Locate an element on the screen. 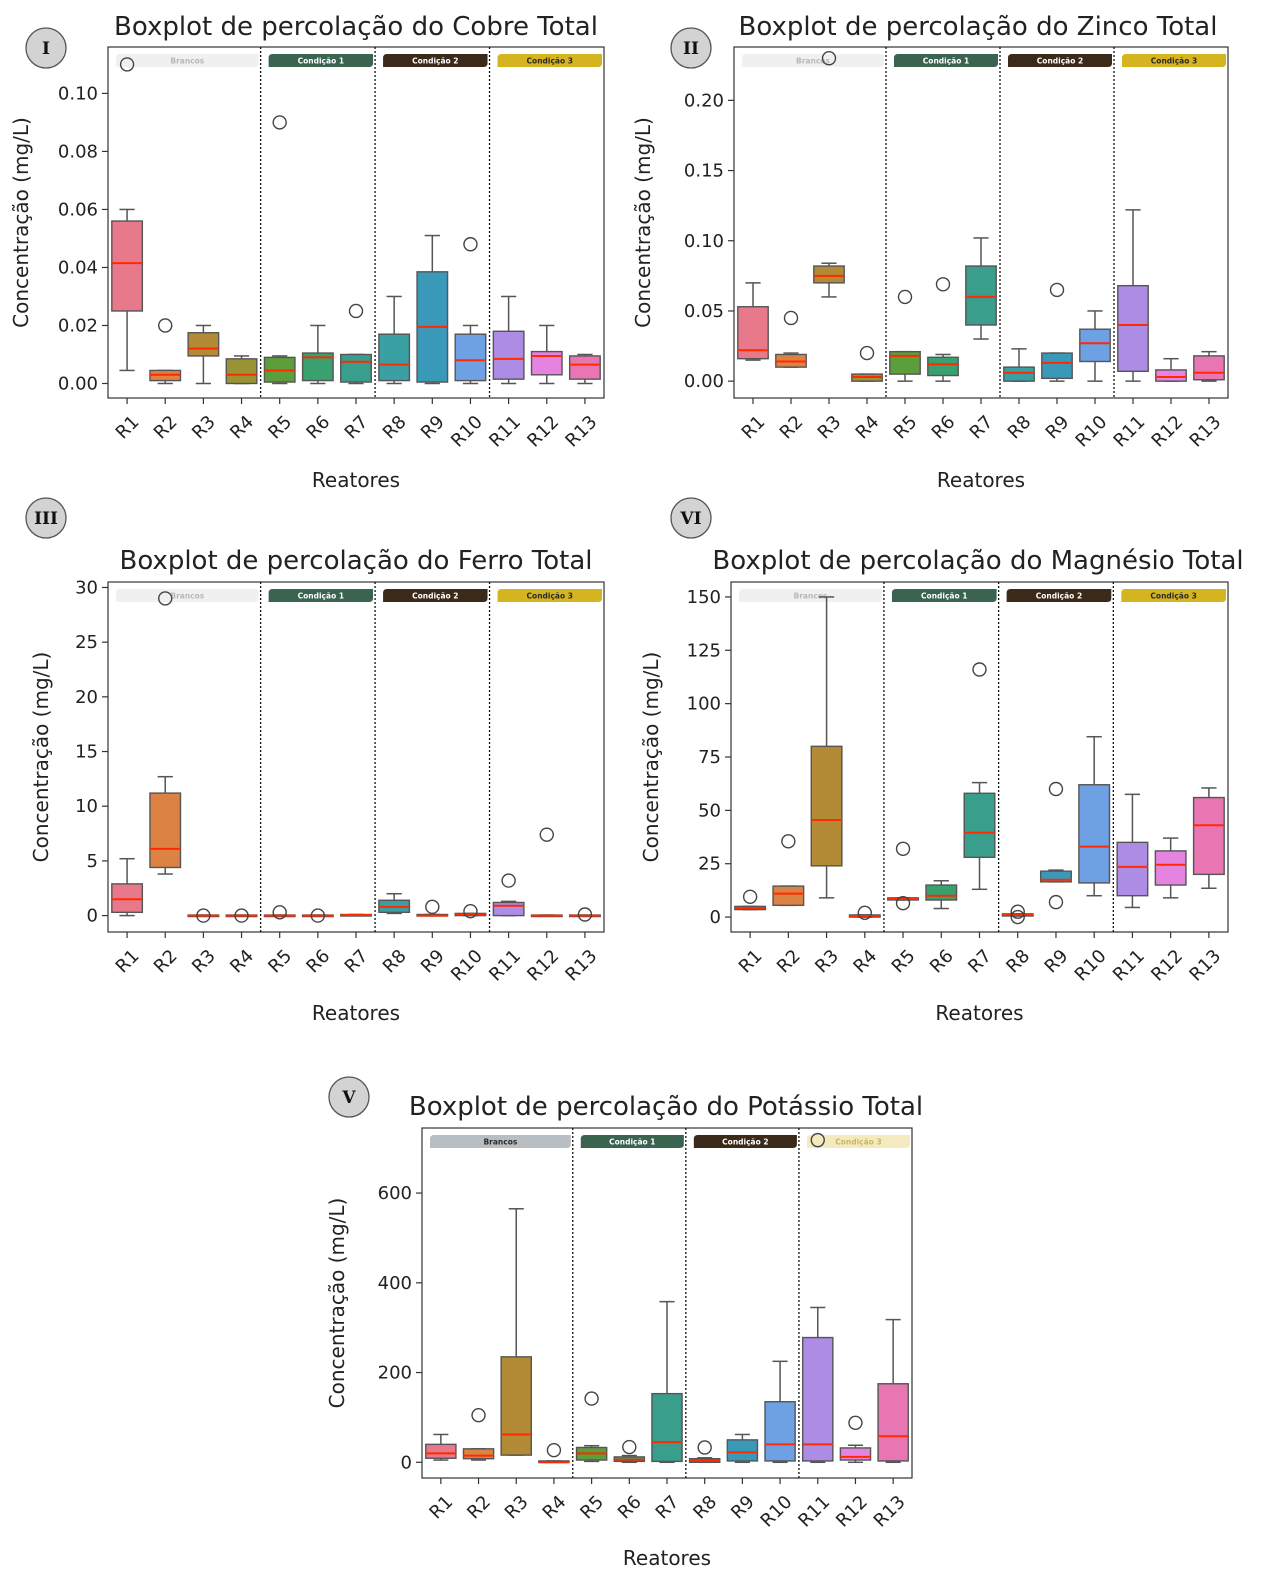 This screenshot has width=1266, height=1583. panel-badge-label: V is located at coordinates (348, 1098).